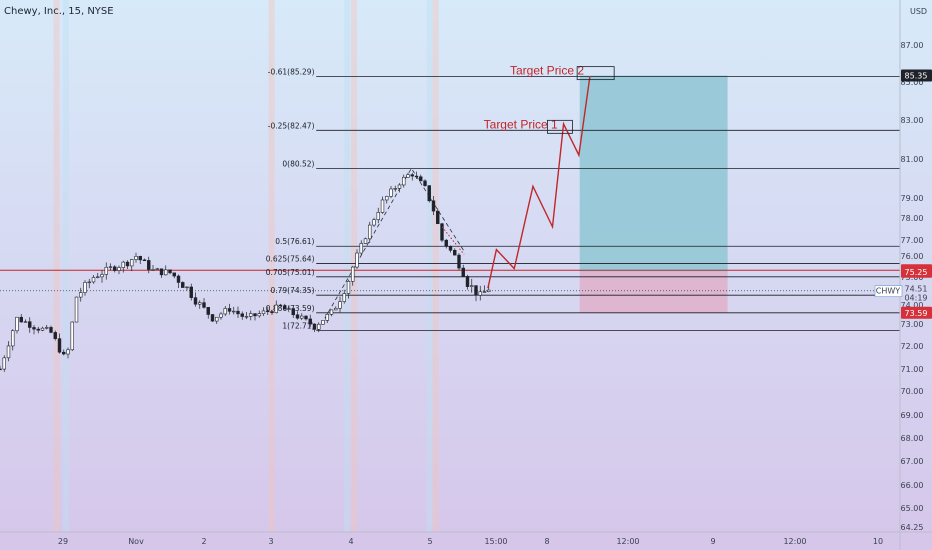  I want to click on y-tick-label: 73.00, so click(912, 324).